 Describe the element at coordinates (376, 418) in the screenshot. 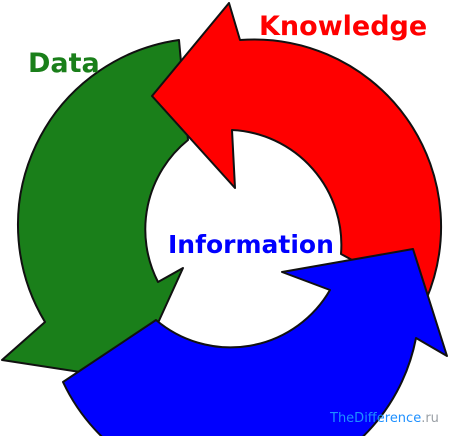

I see `watermark-brand: TheDifference` at that location.